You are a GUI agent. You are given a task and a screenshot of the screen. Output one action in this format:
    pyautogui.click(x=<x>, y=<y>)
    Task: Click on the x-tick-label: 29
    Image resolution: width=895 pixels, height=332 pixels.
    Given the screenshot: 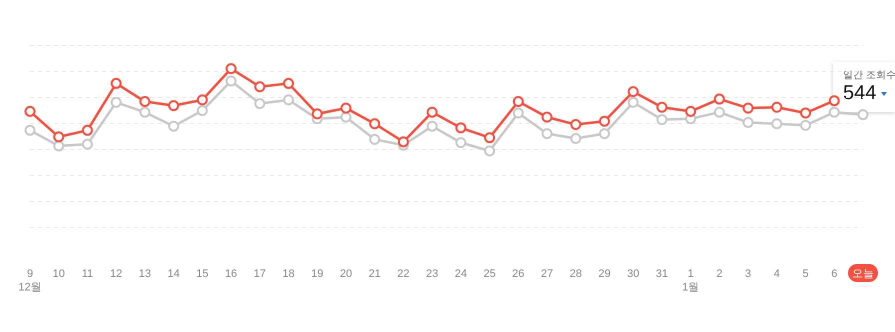 What is the action you would take?
    pyautogui.click(x=604, y=274)
    